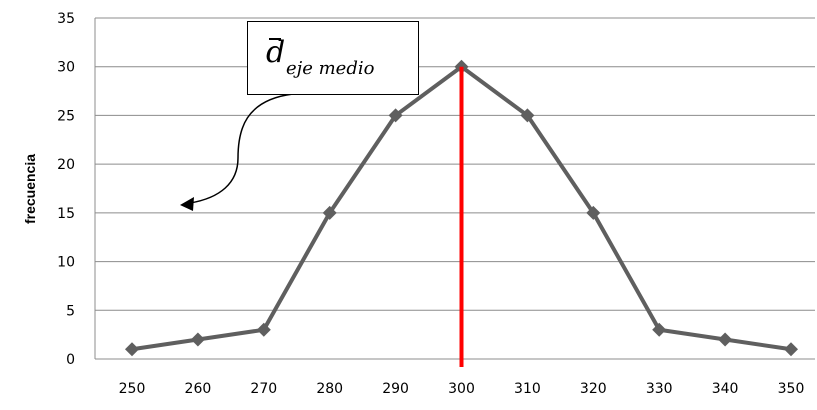 The image size is (817, 410). Describe the element at coordinates (725, 389) in the screenshot. I see `x-tick-label: 340` at that location.